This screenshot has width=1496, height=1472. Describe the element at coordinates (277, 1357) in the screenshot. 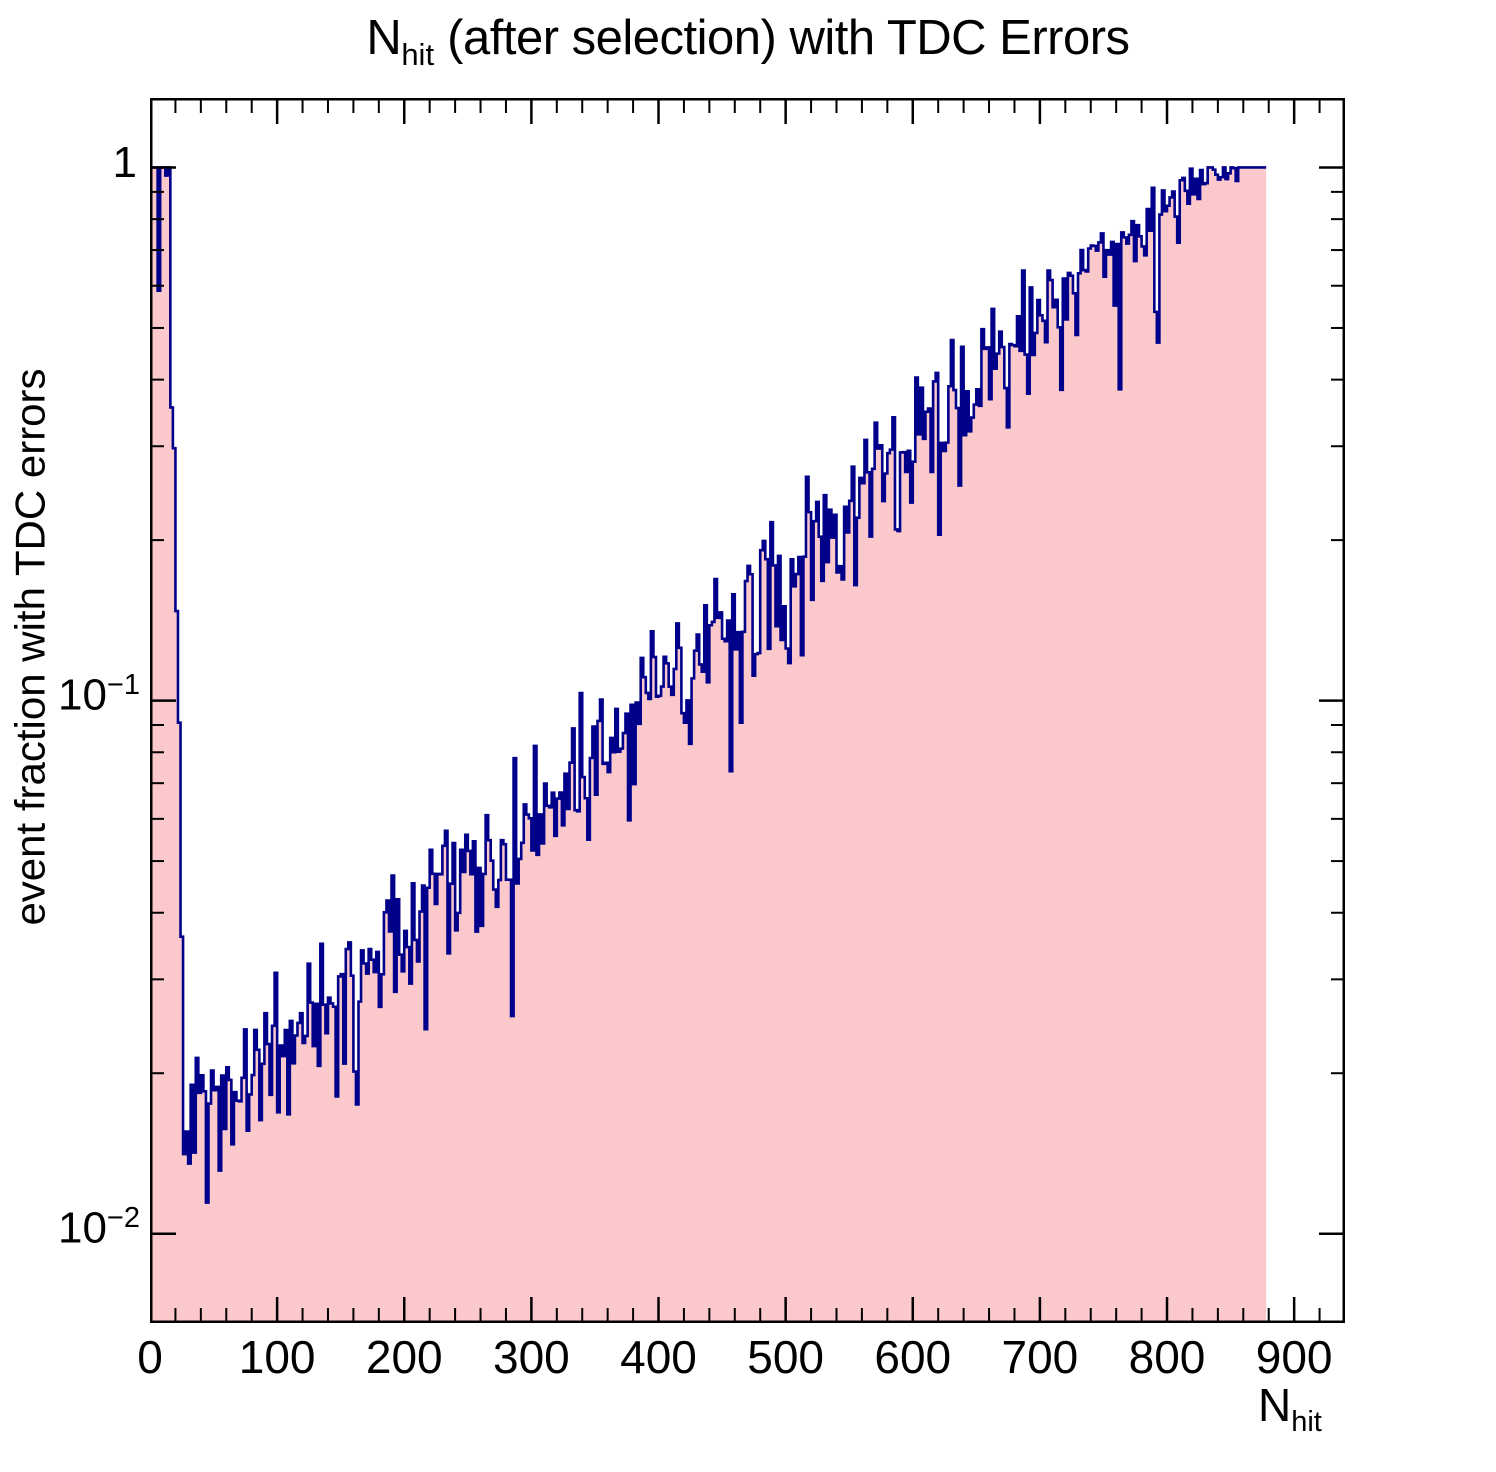

I see `x-tick-label: 100` at that location.